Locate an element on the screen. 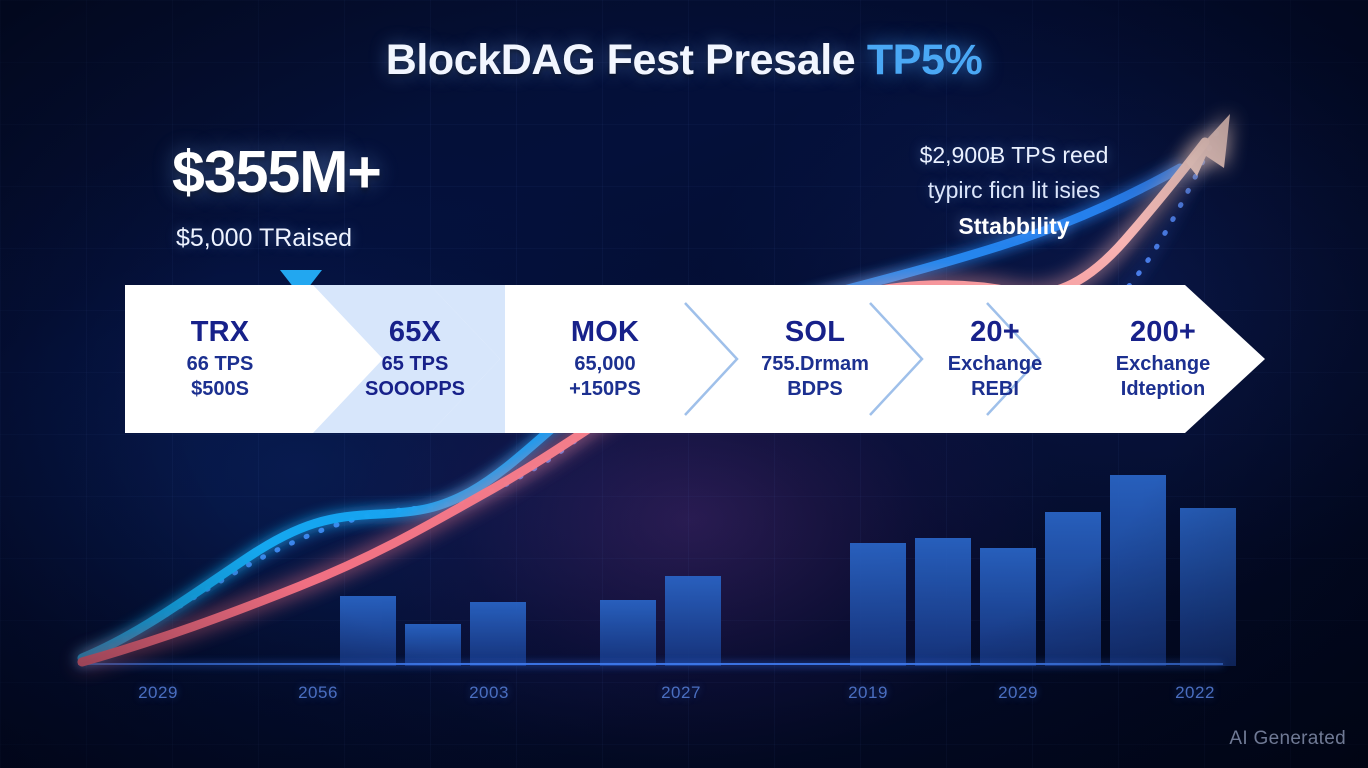 Image resolution: width=1368 pixels, height=768 pixels. title-accent: TP5% is located at coordinates (924, 60).